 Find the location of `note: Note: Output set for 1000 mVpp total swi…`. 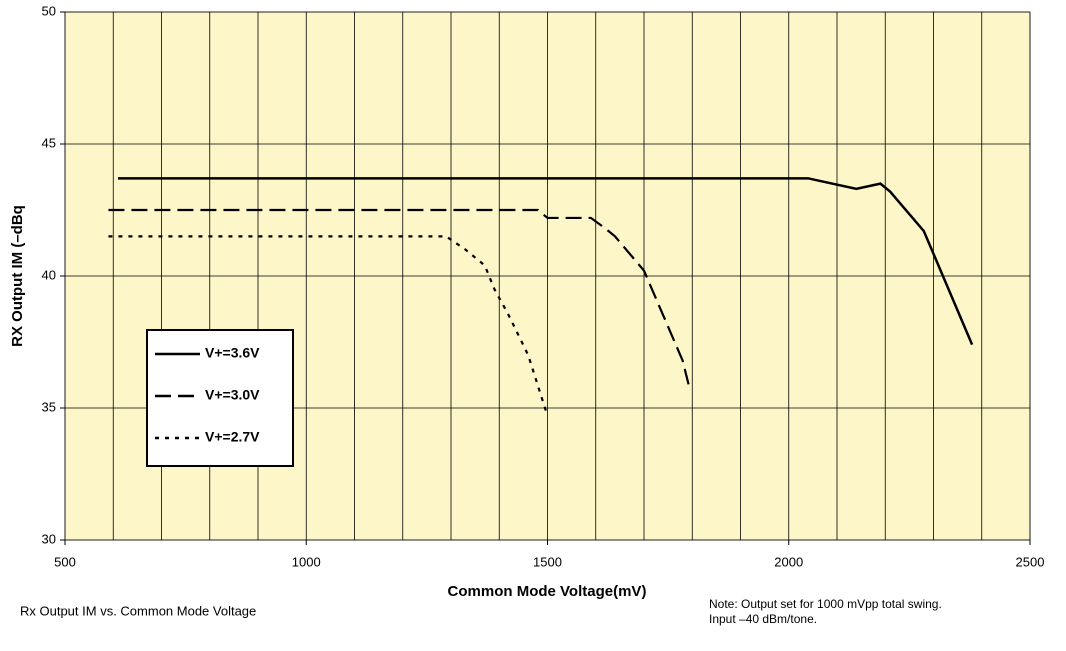

note: Note: Output set for 1000 mVpp total swi… is located at coordinates (825, 604).